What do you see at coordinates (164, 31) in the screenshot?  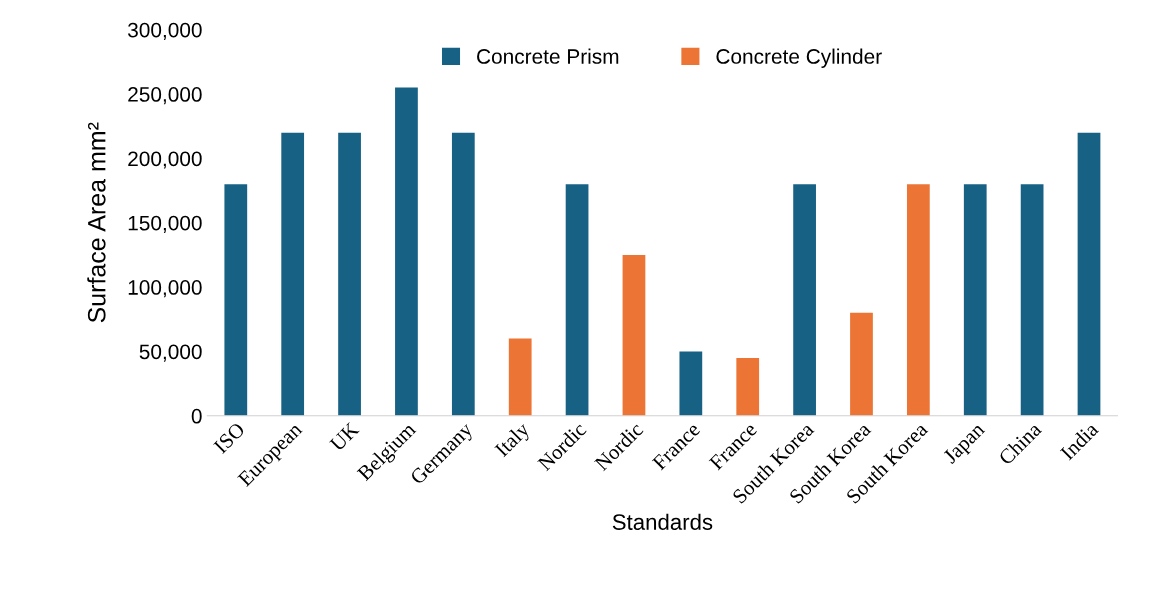 I see `y-tick-label: 300,000` at bounding box center [164, 31].